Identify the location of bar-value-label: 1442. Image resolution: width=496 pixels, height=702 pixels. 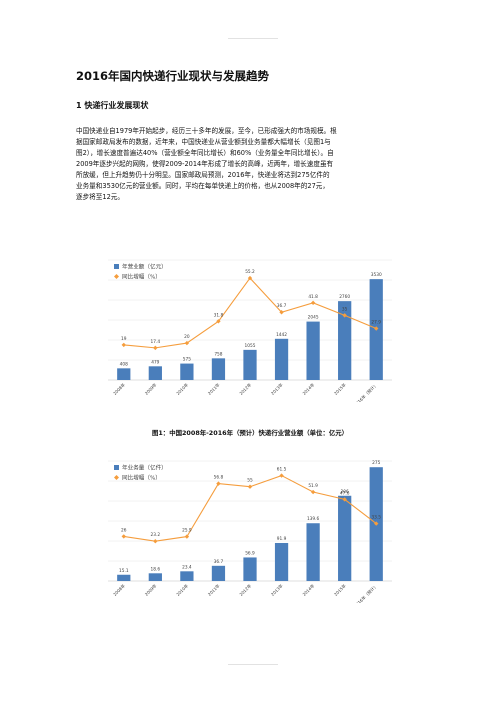
(281, 335).